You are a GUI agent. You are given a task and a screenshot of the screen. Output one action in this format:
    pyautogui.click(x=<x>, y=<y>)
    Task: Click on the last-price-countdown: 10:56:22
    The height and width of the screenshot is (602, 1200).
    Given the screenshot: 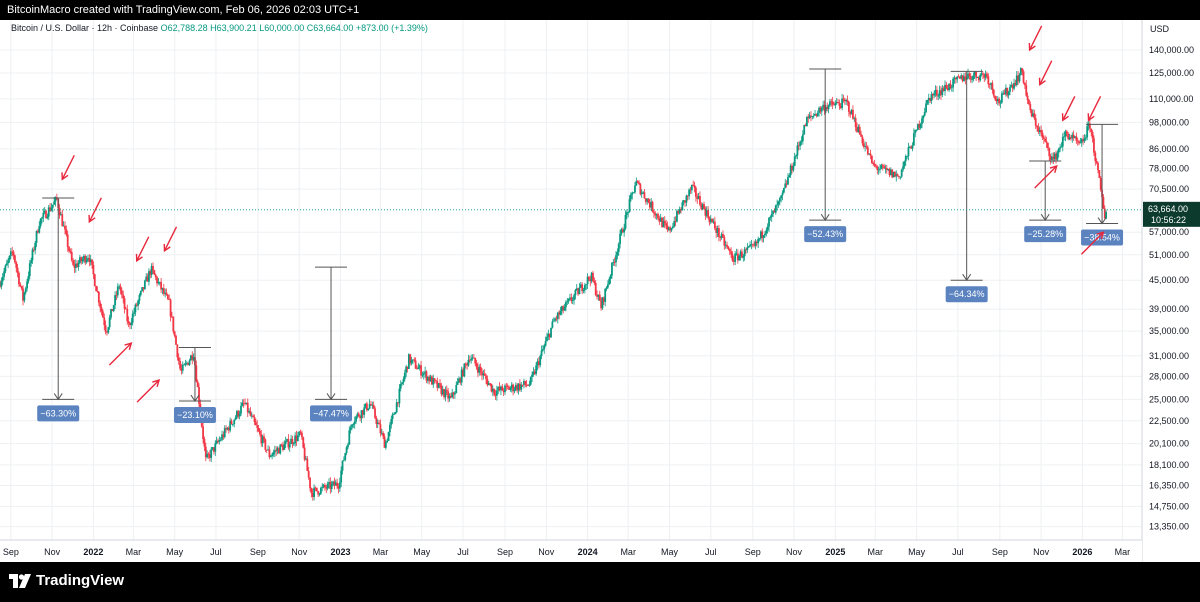 What is the action you would take?
    pyautogui.click(x=1168, y=220)
    